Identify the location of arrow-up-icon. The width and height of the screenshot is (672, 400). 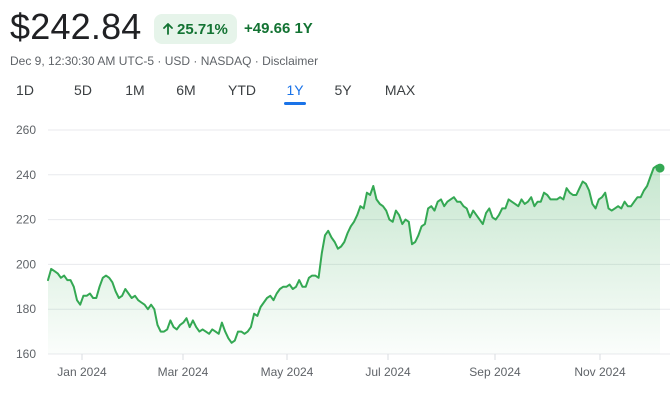
(168, 29).